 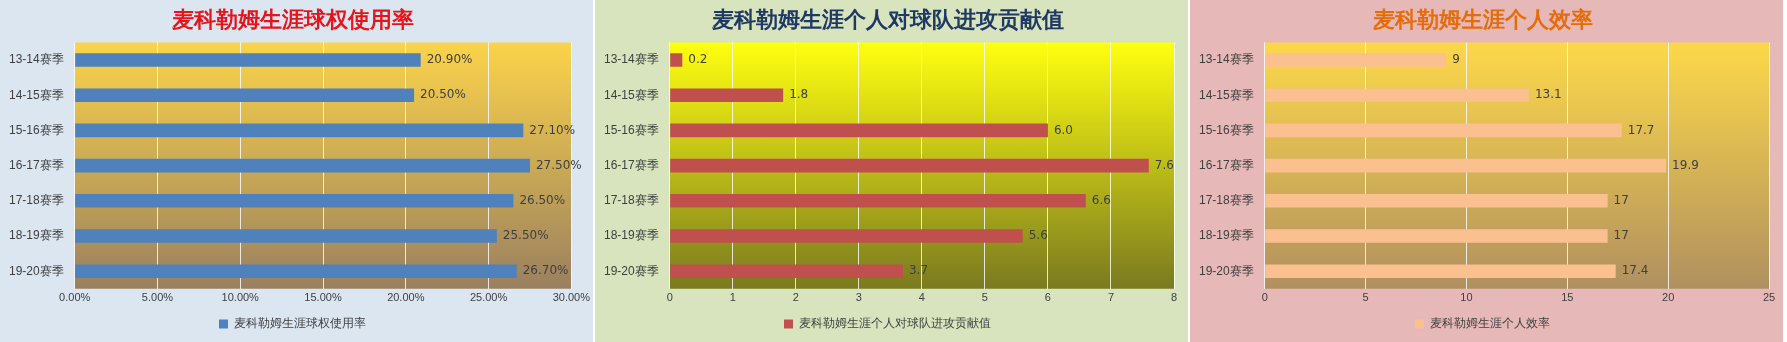 What do you see at coordinates (921, 297) in the screenshot?
I see `x-tick-label: 4` at bounding box center [921, 297].